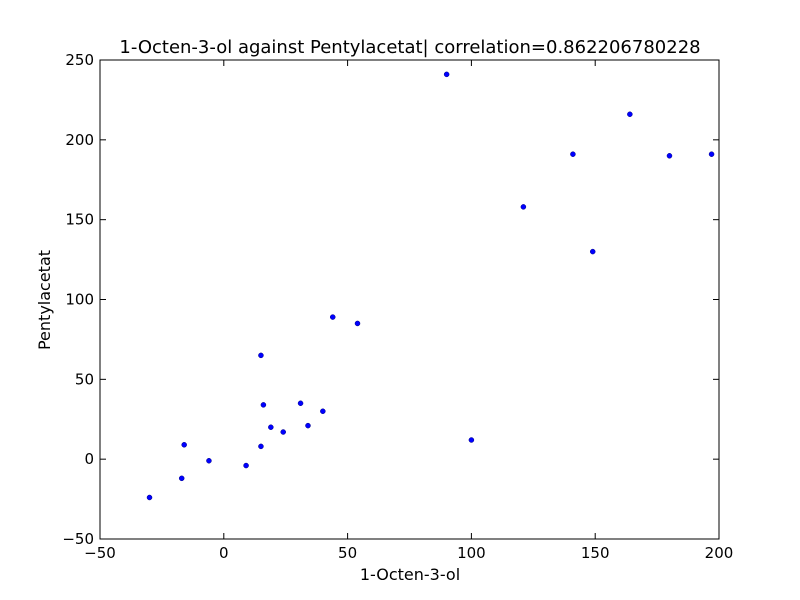 The width and height of the screenshot is (800, 600). Describe the element at coordinates (84, 379) in the screenshot. I see `y-tick-label: 50` at that location.